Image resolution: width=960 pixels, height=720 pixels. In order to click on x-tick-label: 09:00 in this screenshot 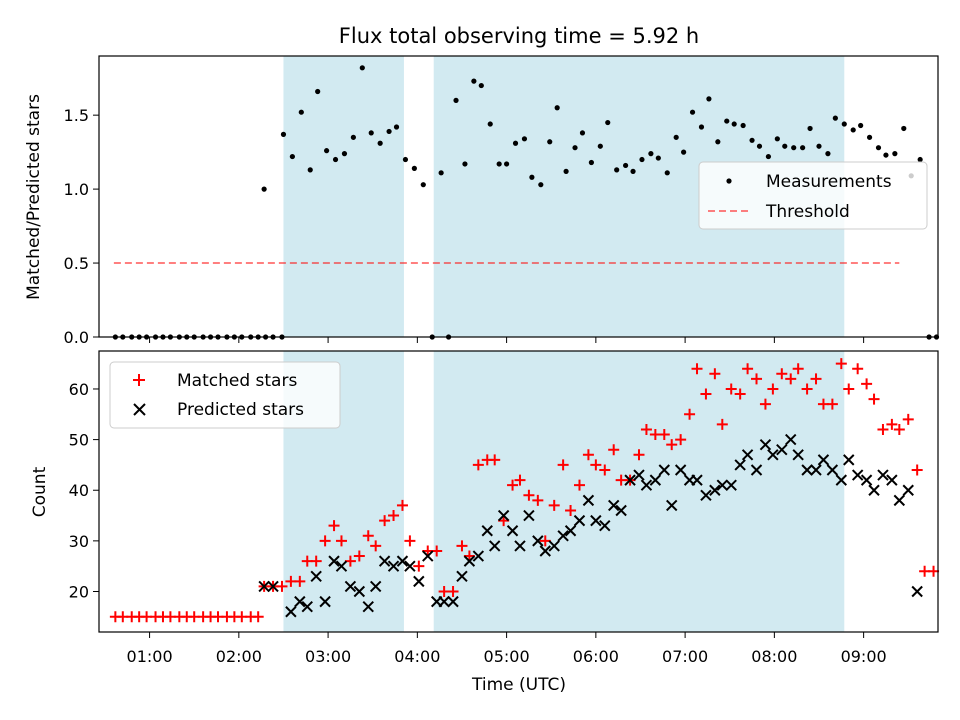, I will do `click(864, 656)`.